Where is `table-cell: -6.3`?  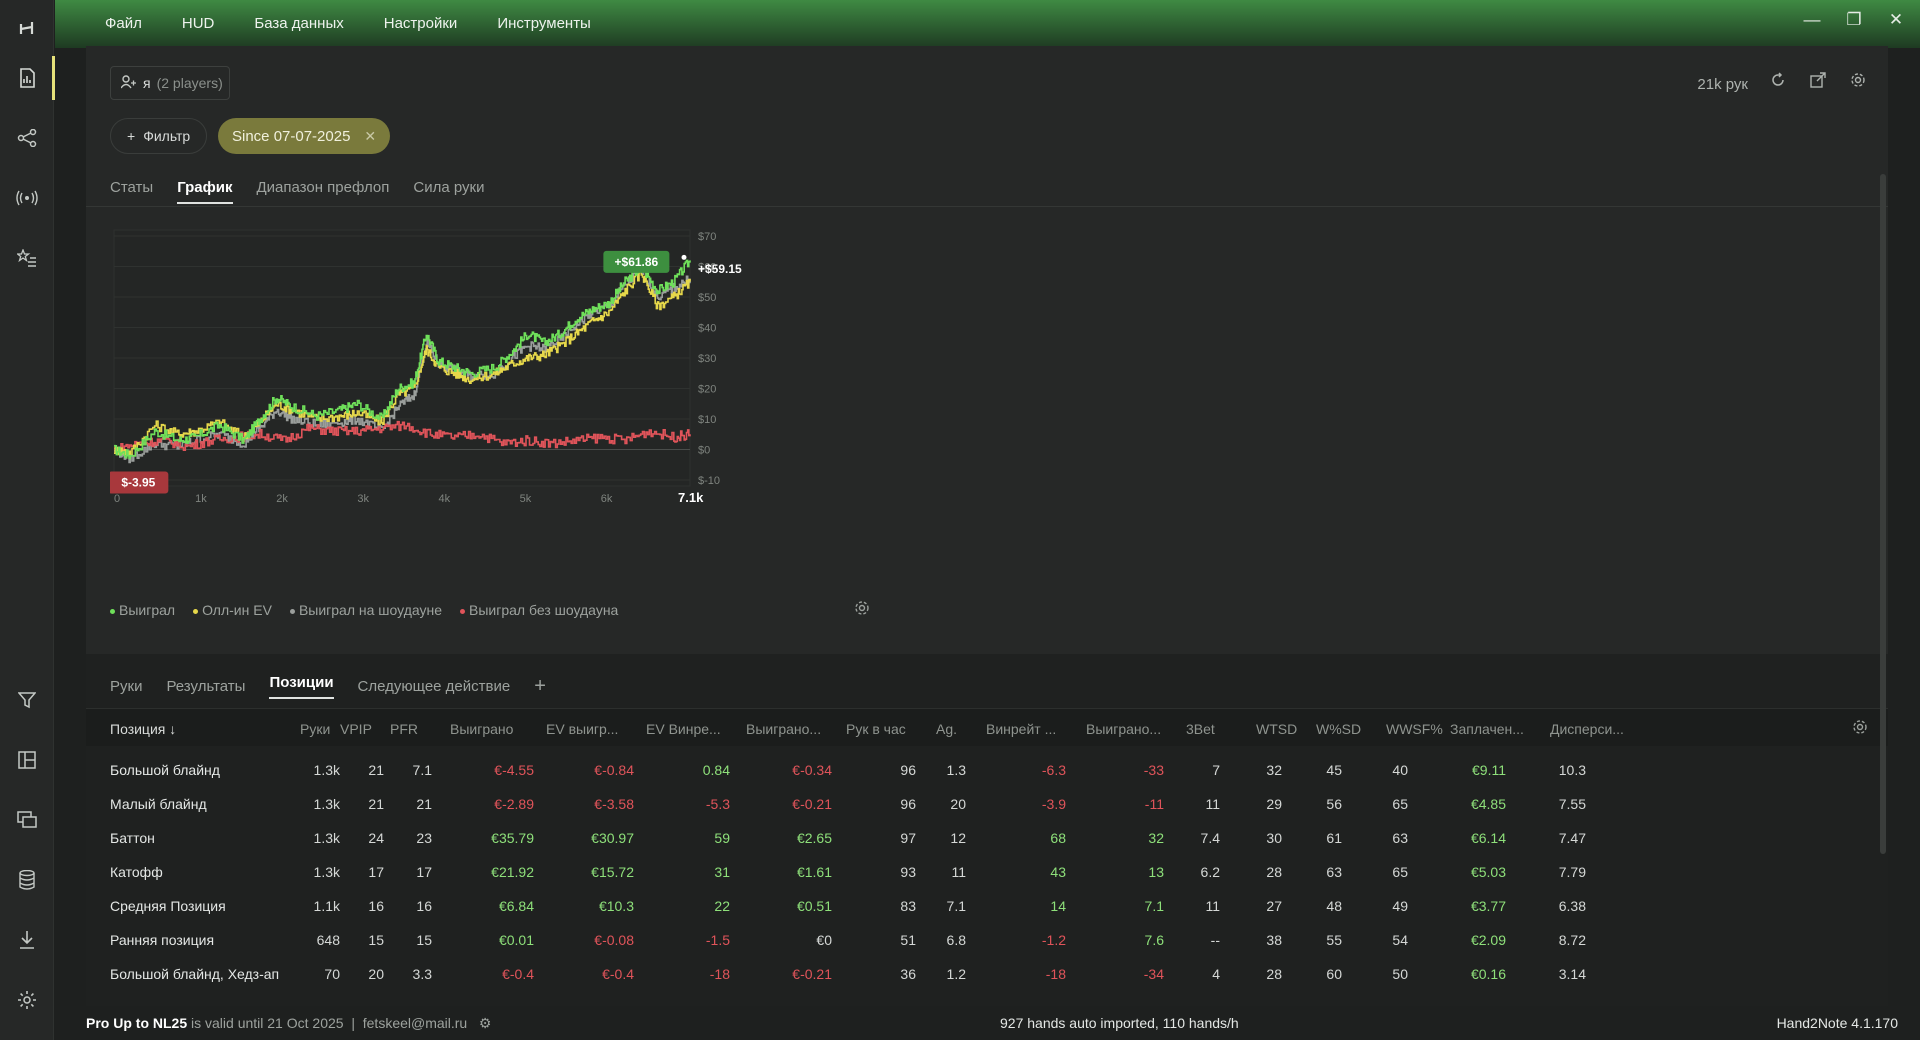
table-cell: -6.3 is located at coordinates (1053, 770).